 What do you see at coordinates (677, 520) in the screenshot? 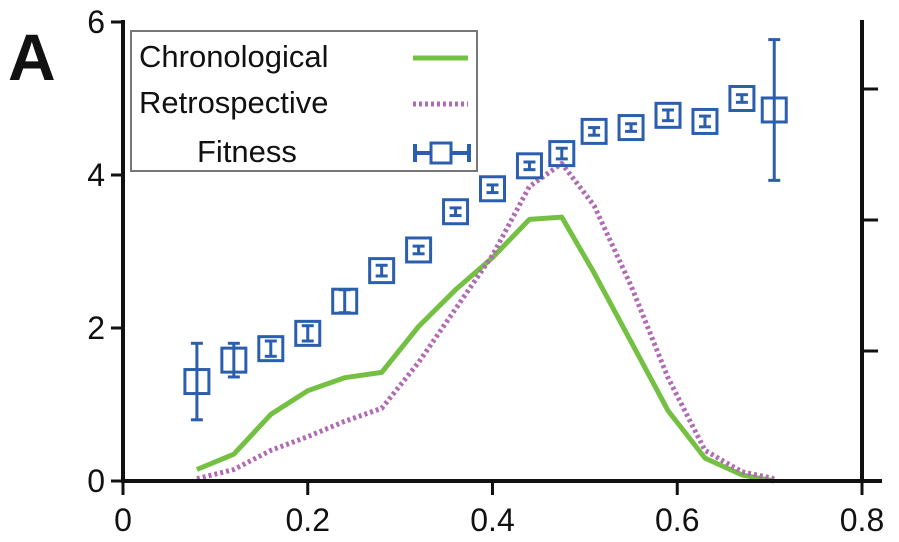
I see `x-tick-label: 0.6` at bounding box center [677, 520].